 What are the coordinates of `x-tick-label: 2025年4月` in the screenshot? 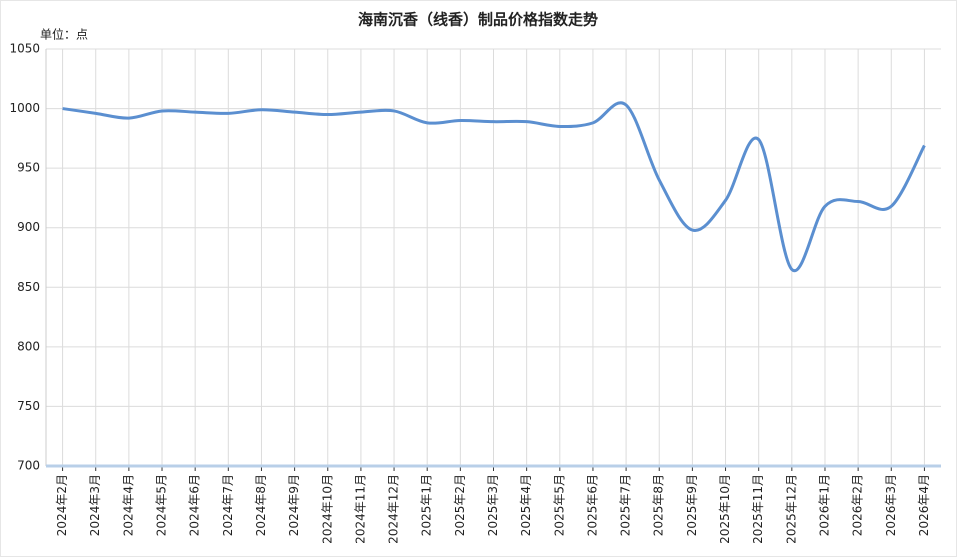 It's located at (526, 505).